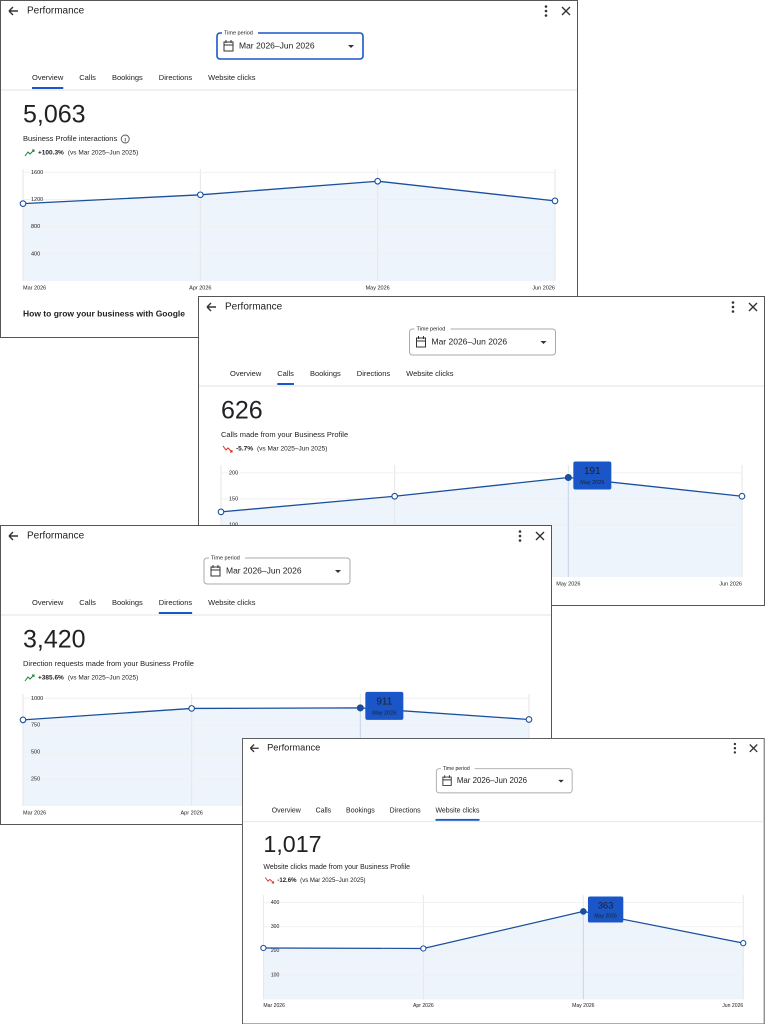 The width and height of the screenshot is (765, 1024). What do you see at coordinates (70, 138) in the screenshot?
I see `metric-label: Business Profile interactions` at bounding box center [70, 138].